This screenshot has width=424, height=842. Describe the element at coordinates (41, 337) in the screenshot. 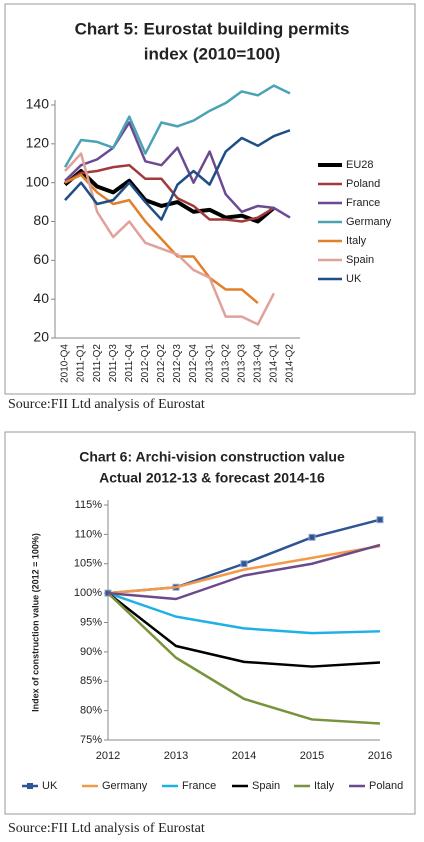

I see `y-tick-label: 20` at that location.